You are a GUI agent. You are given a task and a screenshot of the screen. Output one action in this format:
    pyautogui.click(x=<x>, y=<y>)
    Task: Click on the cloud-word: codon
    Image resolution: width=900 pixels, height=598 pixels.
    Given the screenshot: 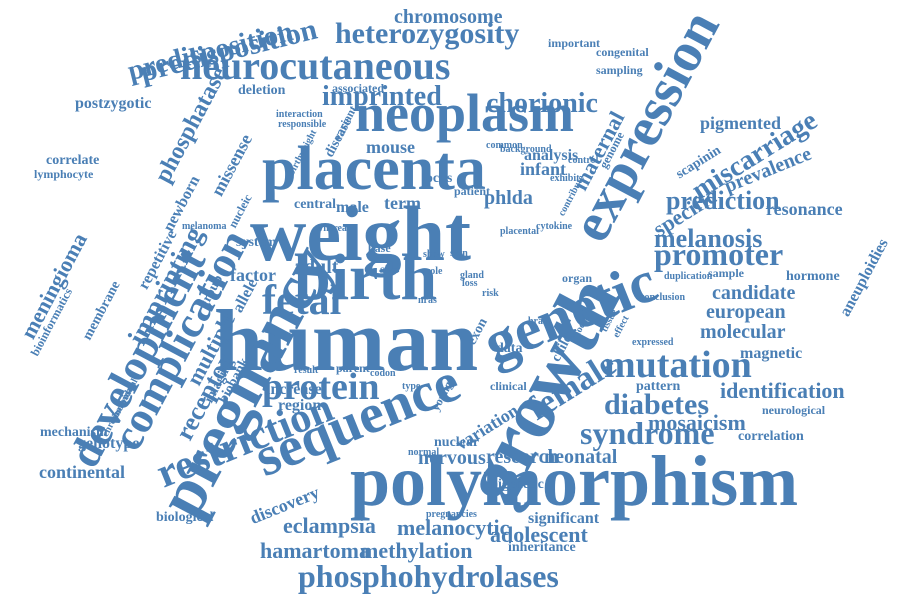 What is the action you would take?
    pyautogui.click(x=383, y=373)
    